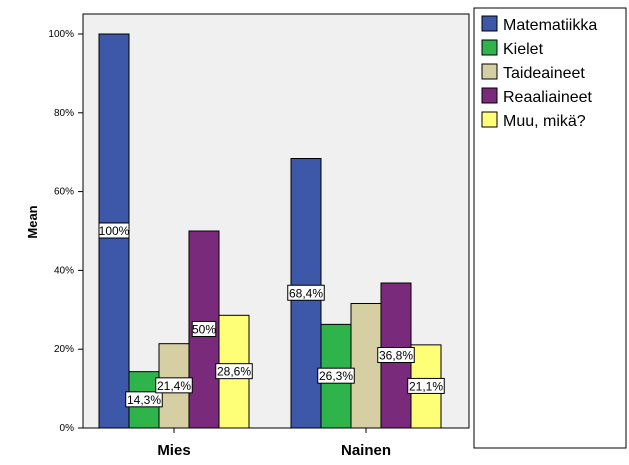 This screenshot has width=629, height=465. What do you see at coordinates (64, 192) in the screenshot?
I see `y-tick-label: 60%` at bounding box center [64, 192].